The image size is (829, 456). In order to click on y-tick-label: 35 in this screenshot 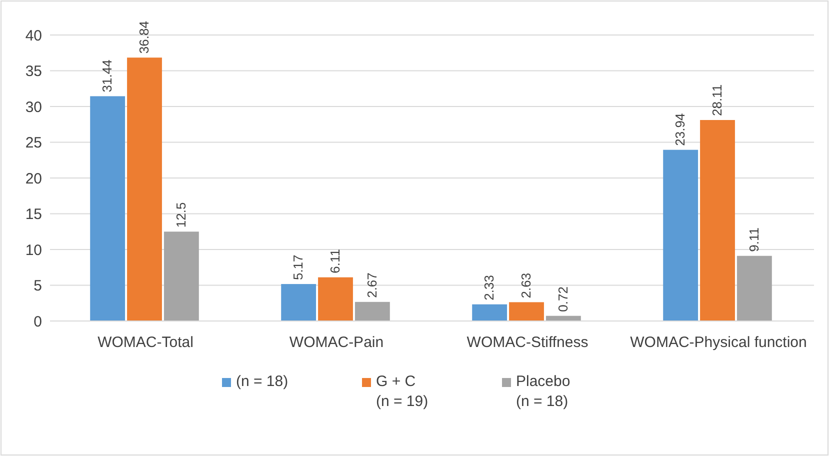, I will do `click(33, 71)`.